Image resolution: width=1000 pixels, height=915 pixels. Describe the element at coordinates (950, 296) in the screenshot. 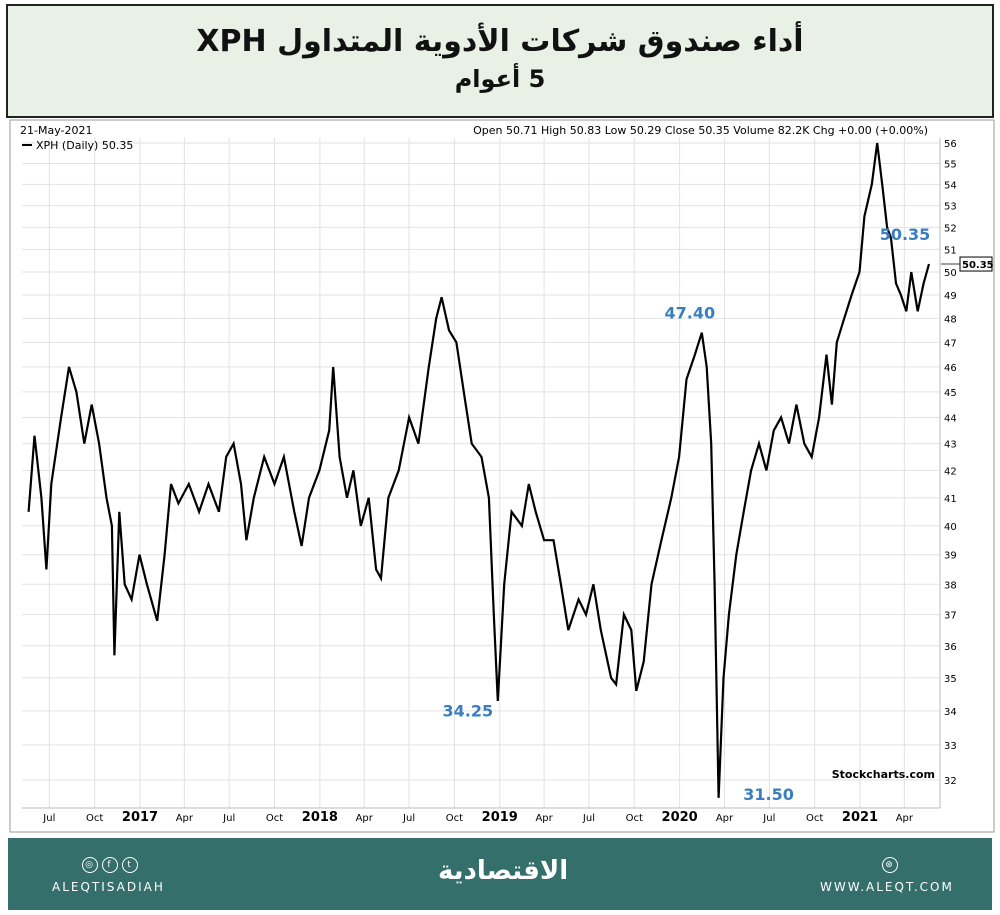

I see `y-tick-label: 49` at that location.